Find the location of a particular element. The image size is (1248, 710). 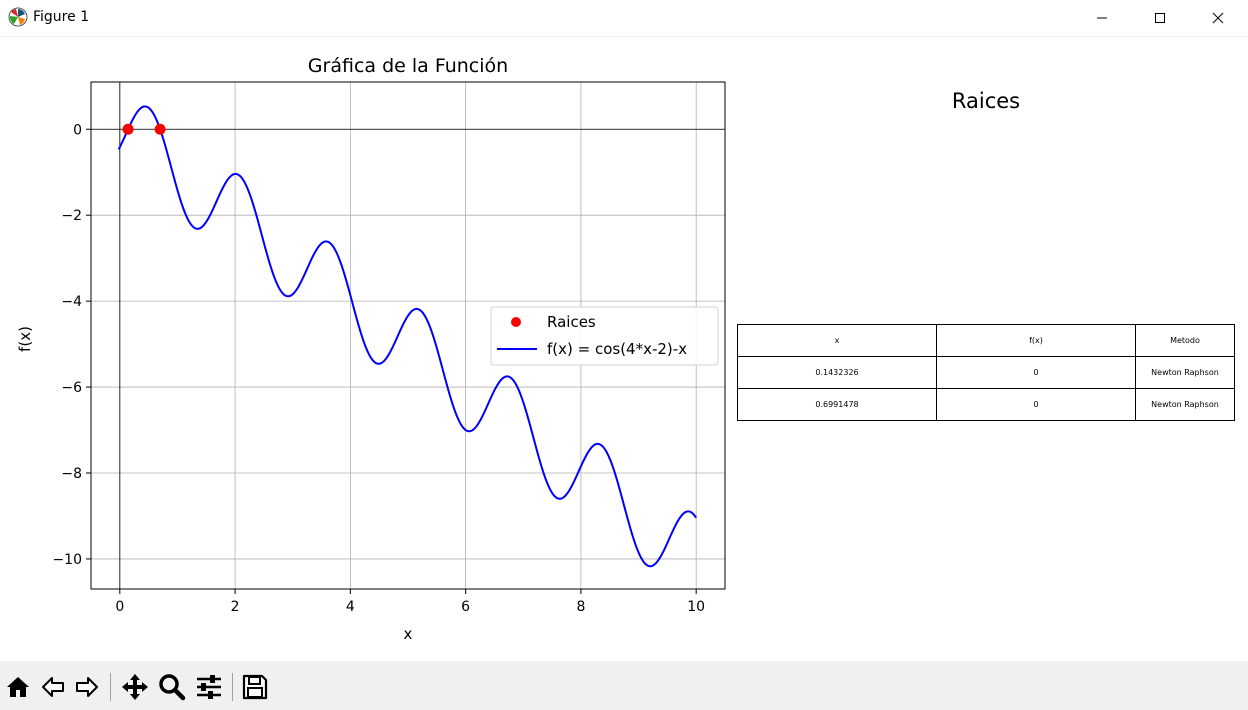

x-tick-label: 6 is located at coordinates (465, 607).